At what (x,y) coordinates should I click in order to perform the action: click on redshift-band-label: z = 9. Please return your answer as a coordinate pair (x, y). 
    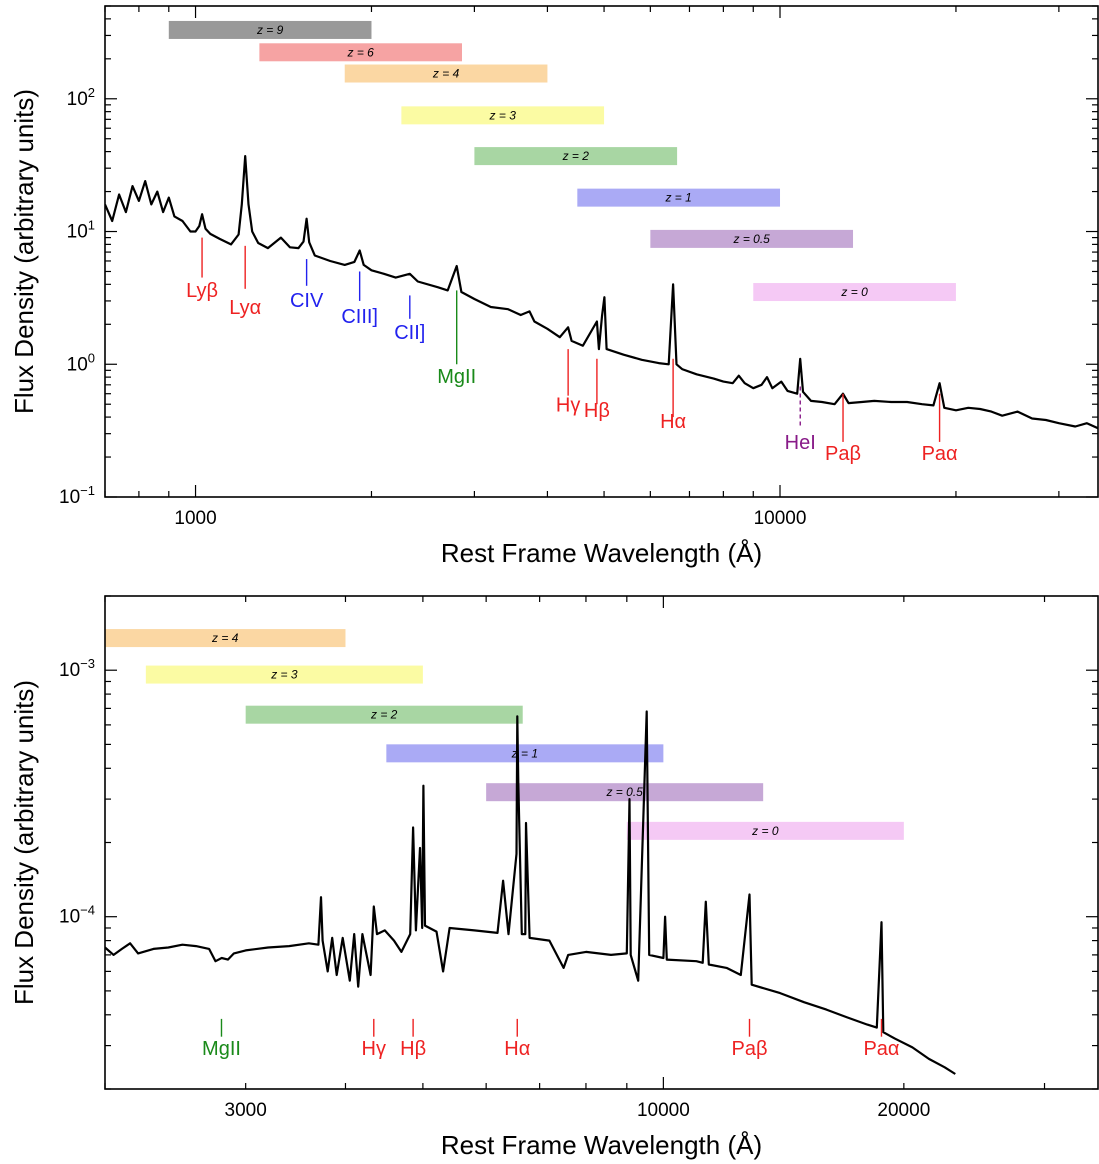
    Looking at the image, I should click on (270, 30).